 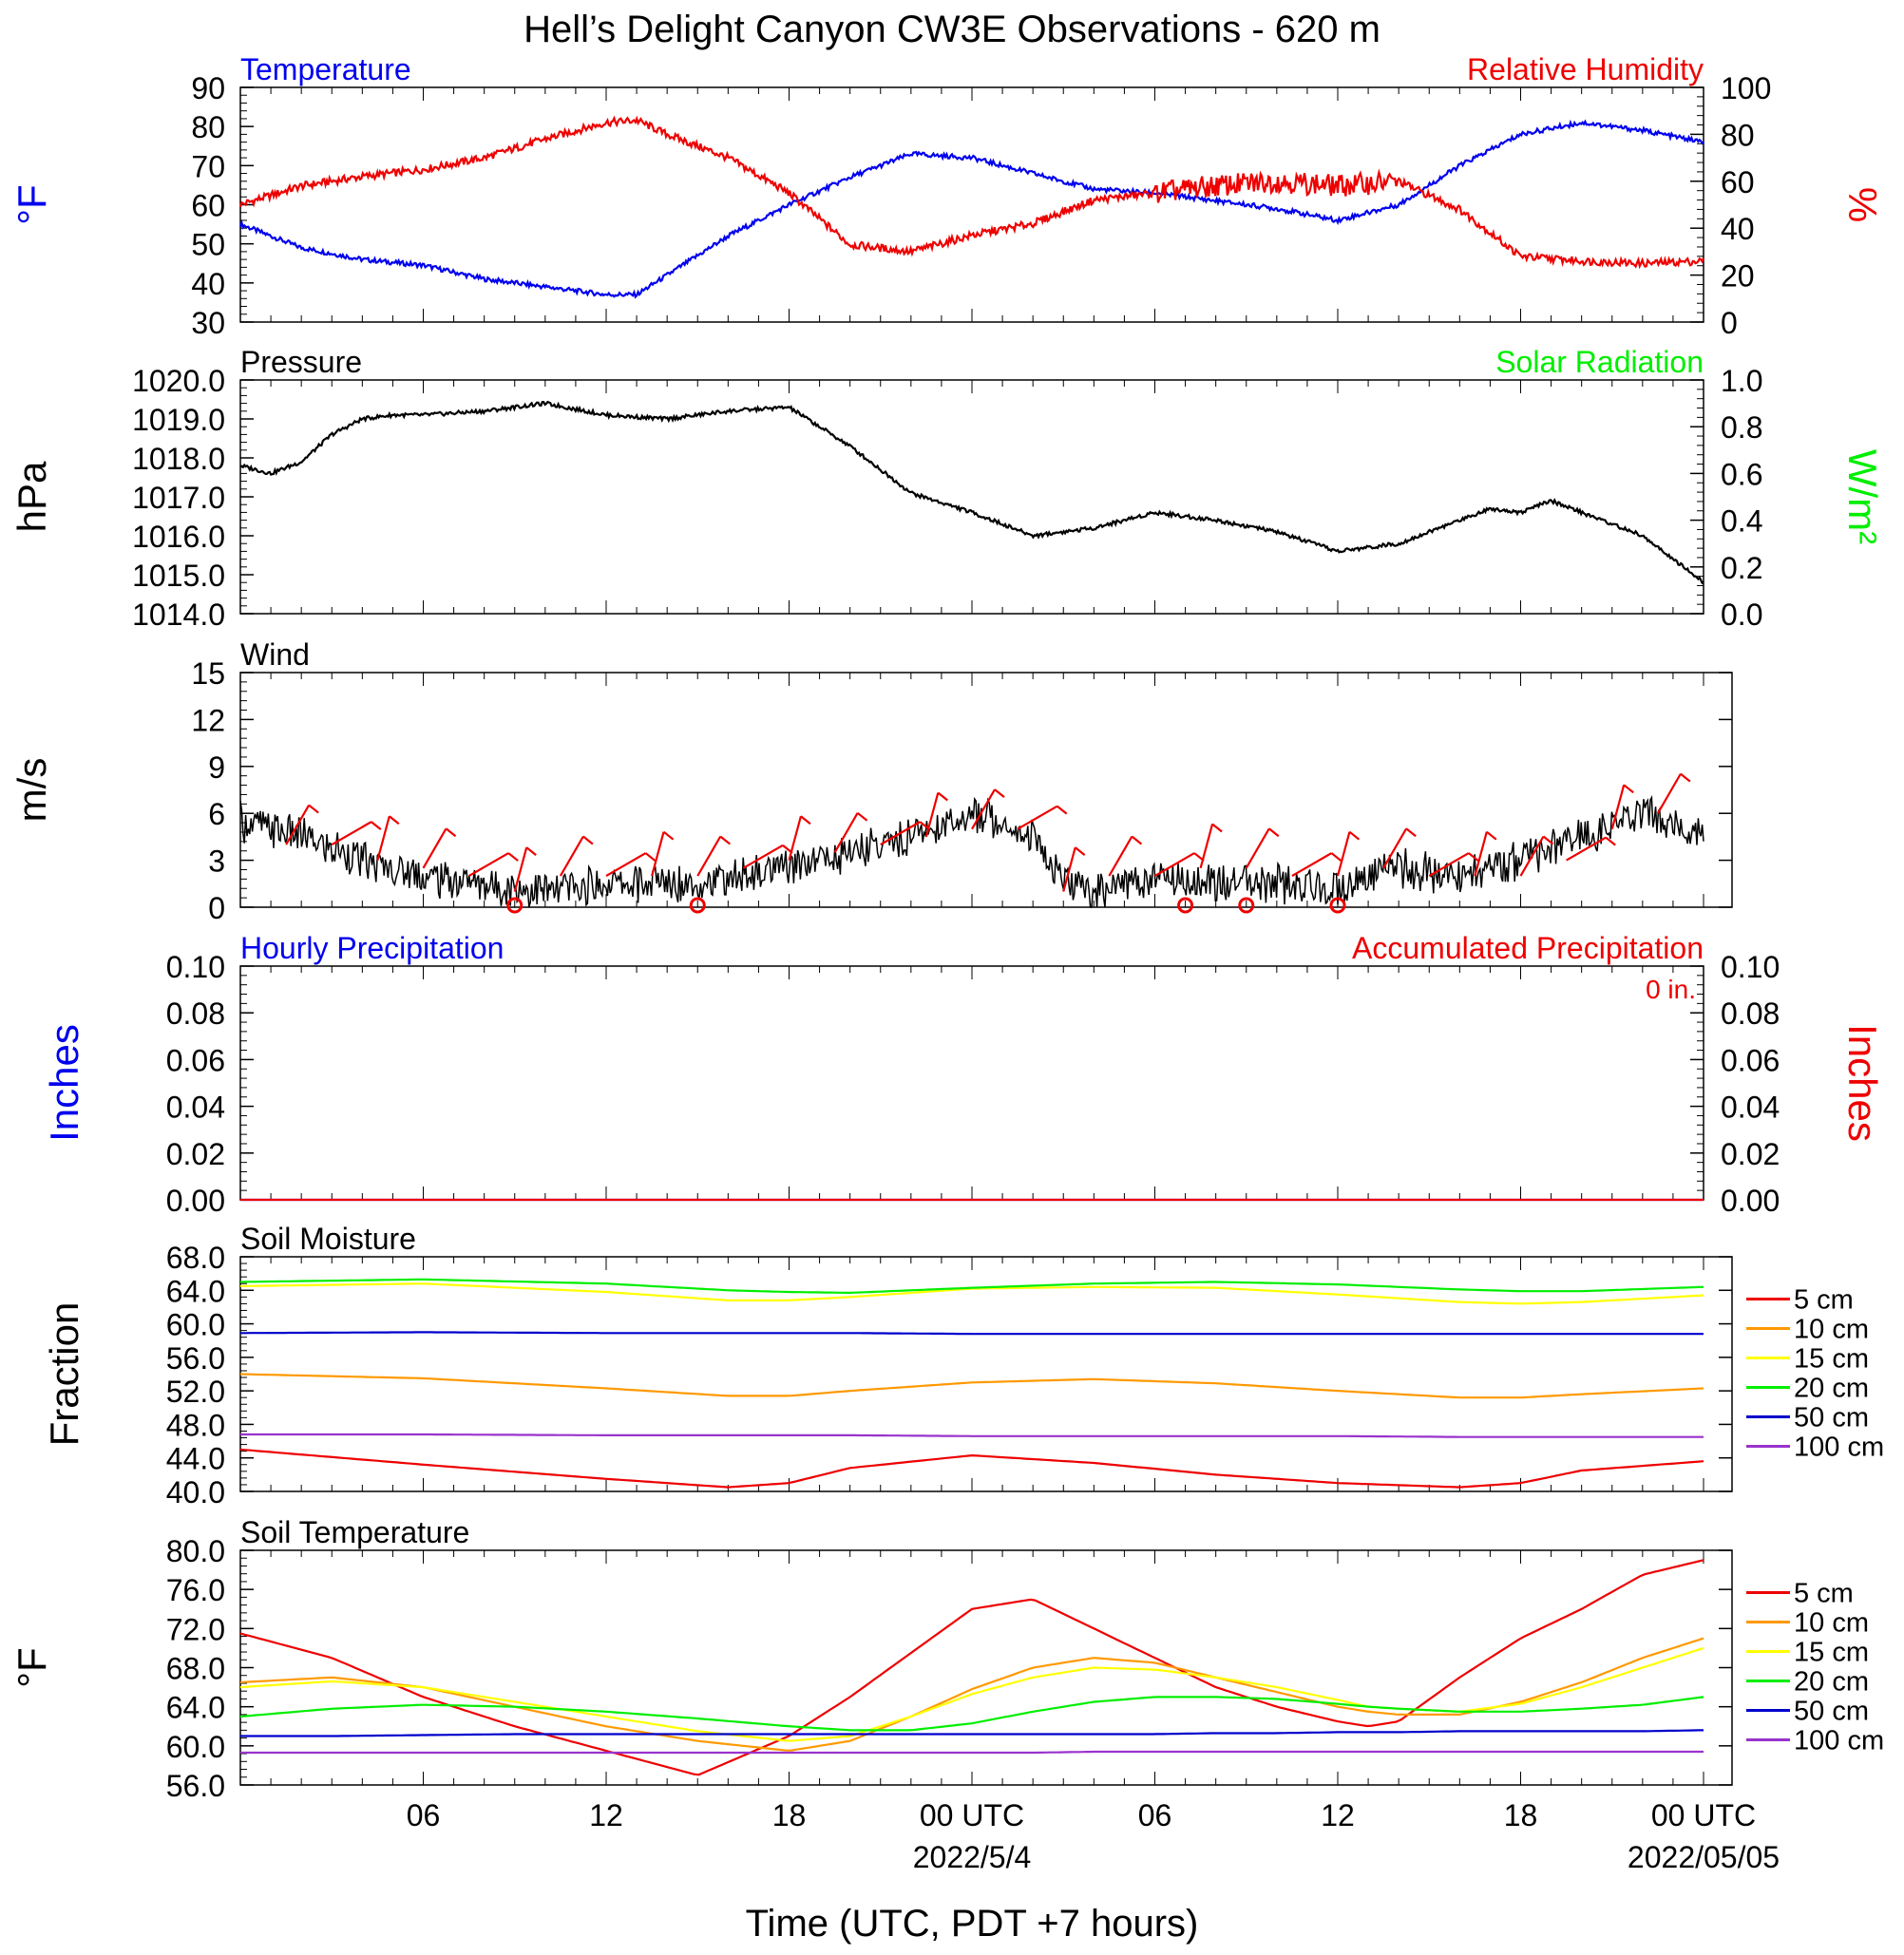 I want to click on series-line-100-cm, so click(x=972, y=1752).